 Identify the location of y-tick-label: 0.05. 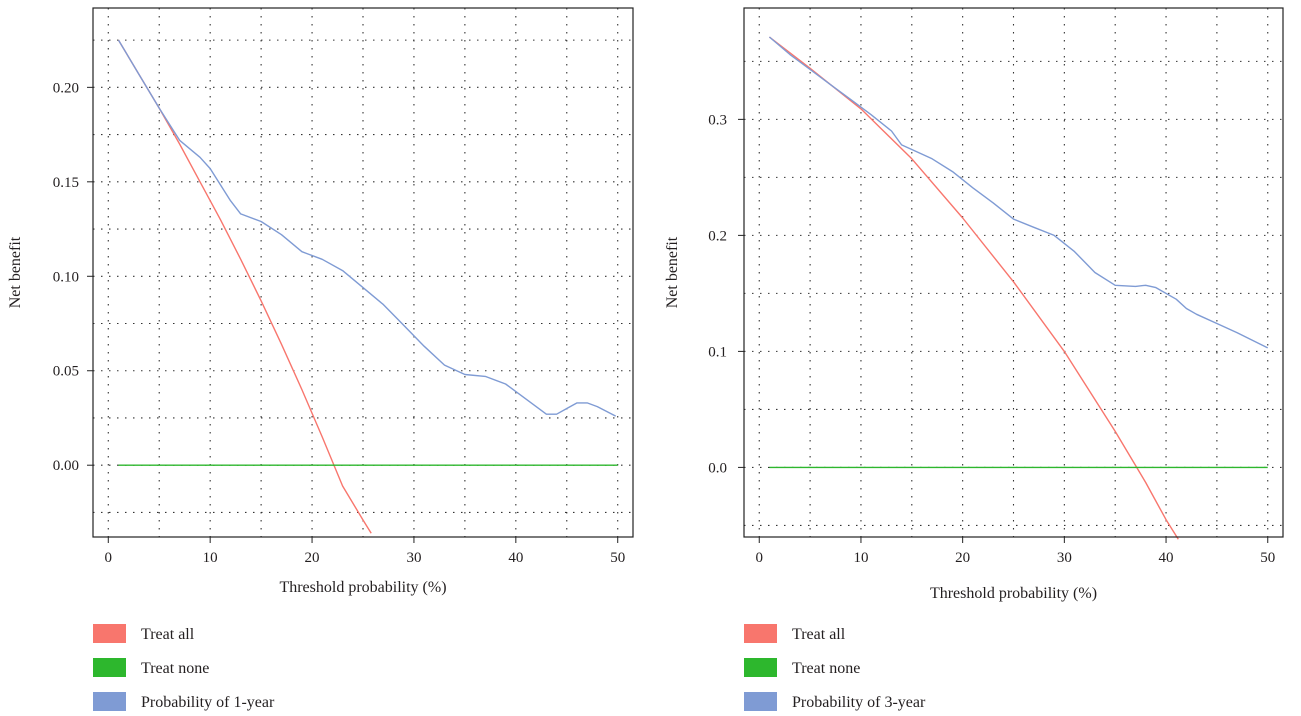
(66, 372).